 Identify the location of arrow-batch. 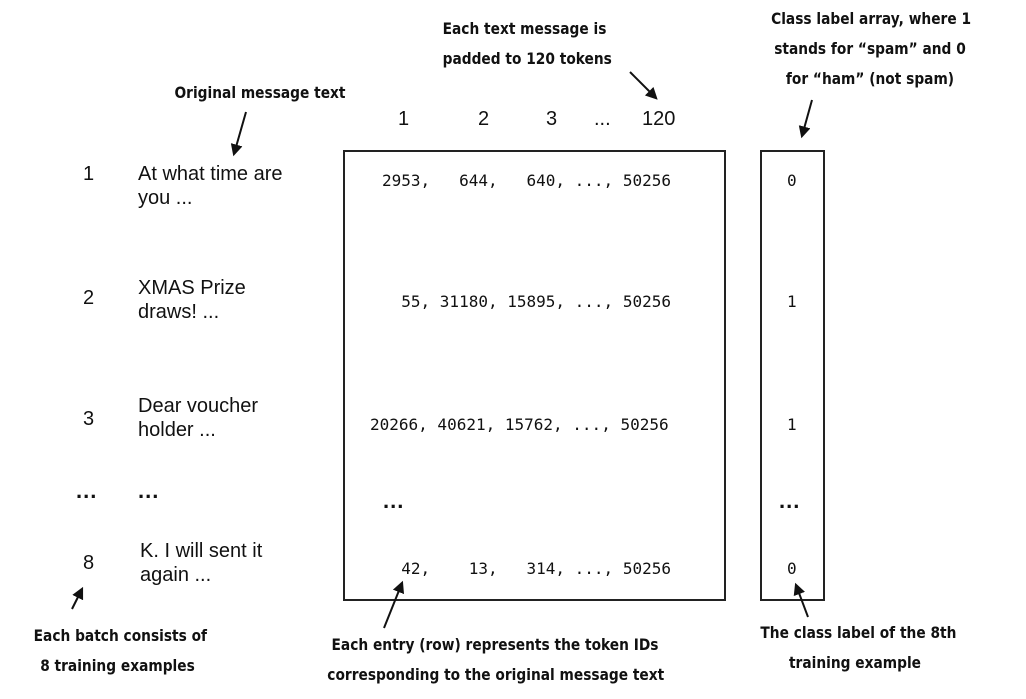
(77, 598).